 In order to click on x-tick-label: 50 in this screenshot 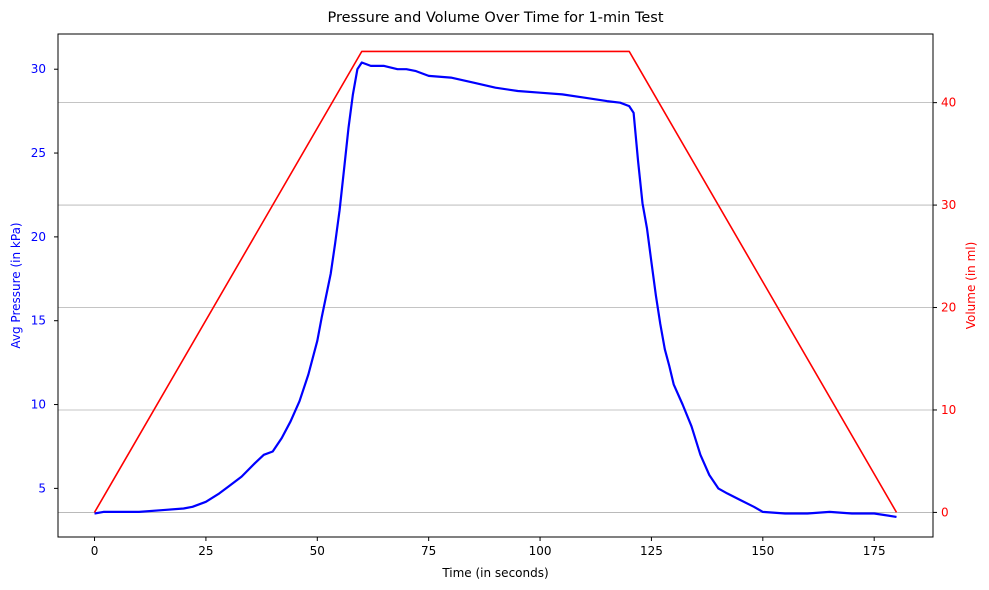, I will do `click(317, 551)`.